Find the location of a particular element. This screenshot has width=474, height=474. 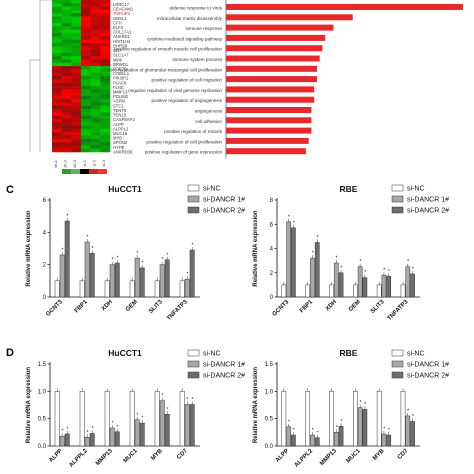

heatmap-gene-label: DHRS9 is located at coordinates (120, 45).